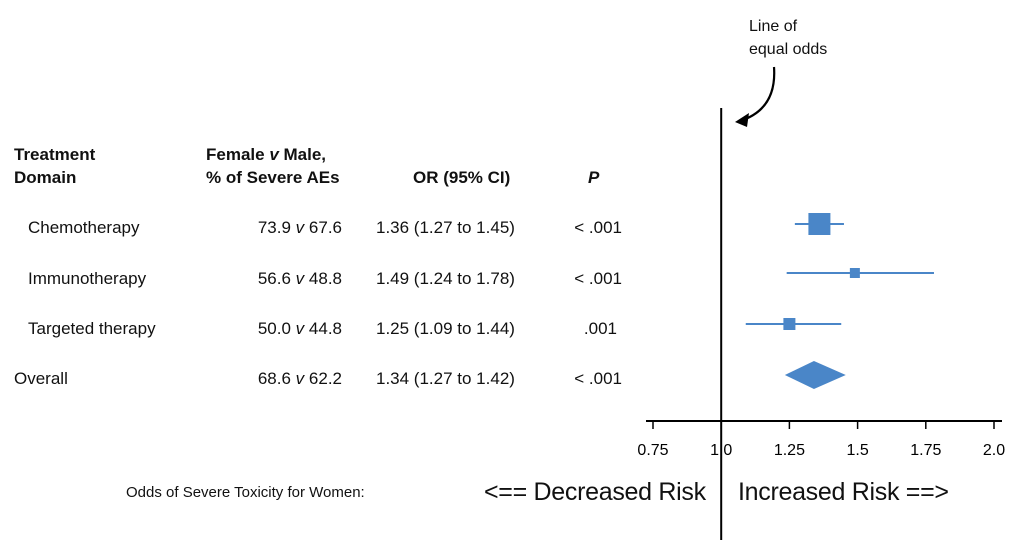 The height and width of the screenshot is (555, 1024). I want to click on row-or: 1.49 (1.24 to 1.78), so click(445, 278).